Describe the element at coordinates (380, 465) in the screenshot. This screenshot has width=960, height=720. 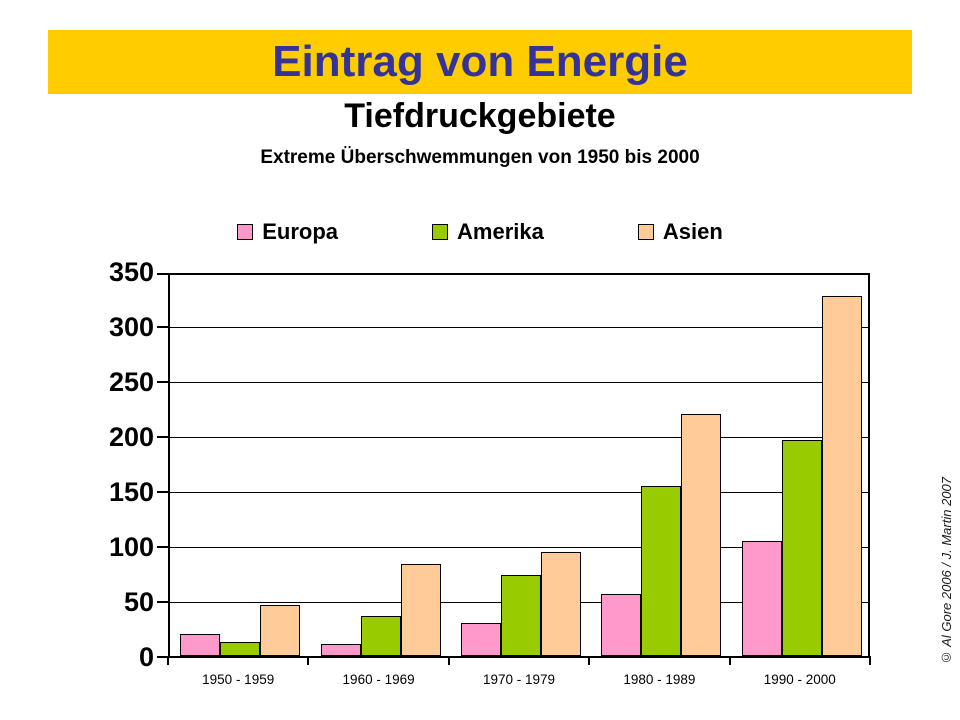
I see `bar-group-1960-1969` at that location.